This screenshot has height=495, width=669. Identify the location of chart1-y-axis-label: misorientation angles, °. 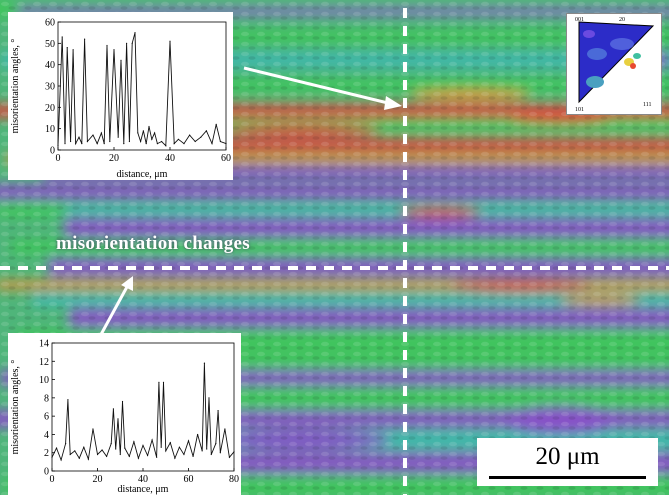
(15, 86).